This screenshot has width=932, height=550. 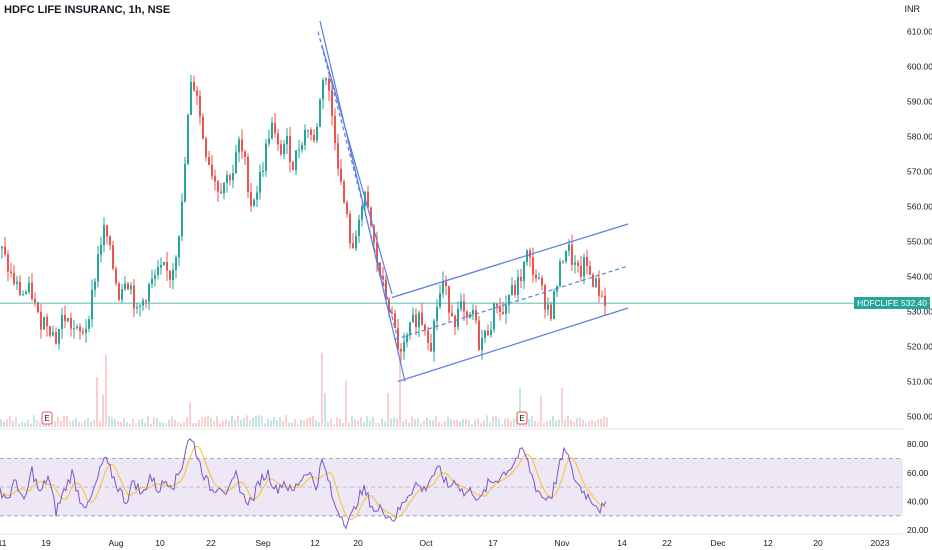 I want to click on price-axis-tick: 530.00, so click(x=919, y=312).